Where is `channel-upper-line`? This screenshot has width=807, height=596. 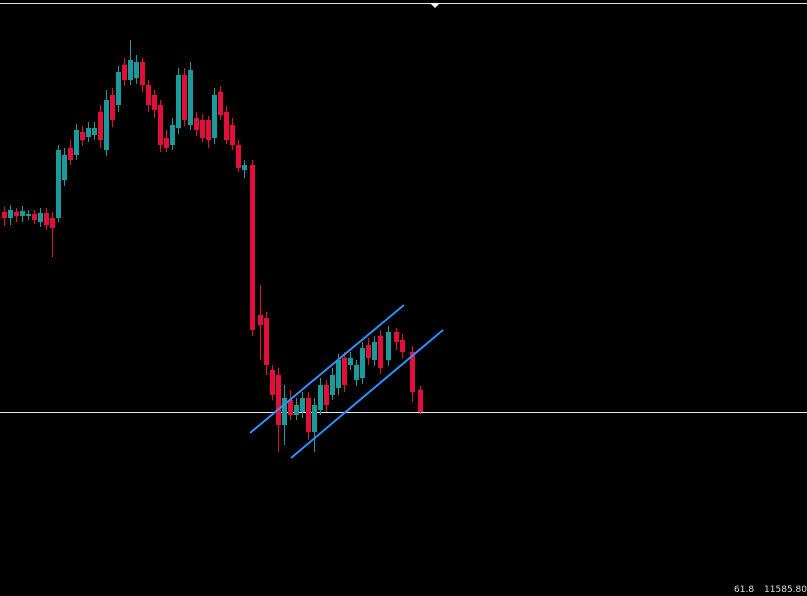
channel-upper-line is located at coordinates (327, 369).